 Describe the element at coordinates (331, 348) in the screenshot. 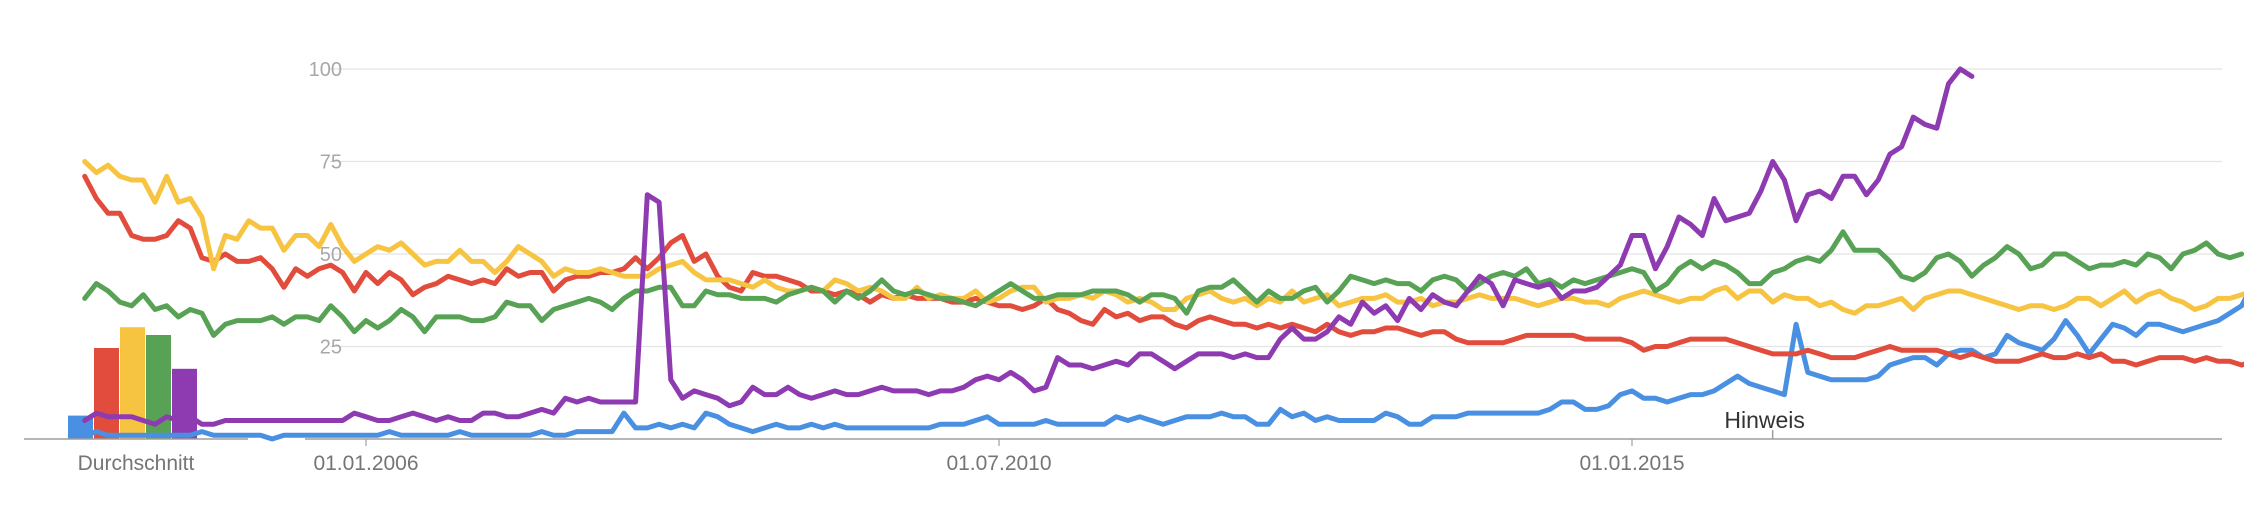

I see `y-tick-label-25: 25` at that location.